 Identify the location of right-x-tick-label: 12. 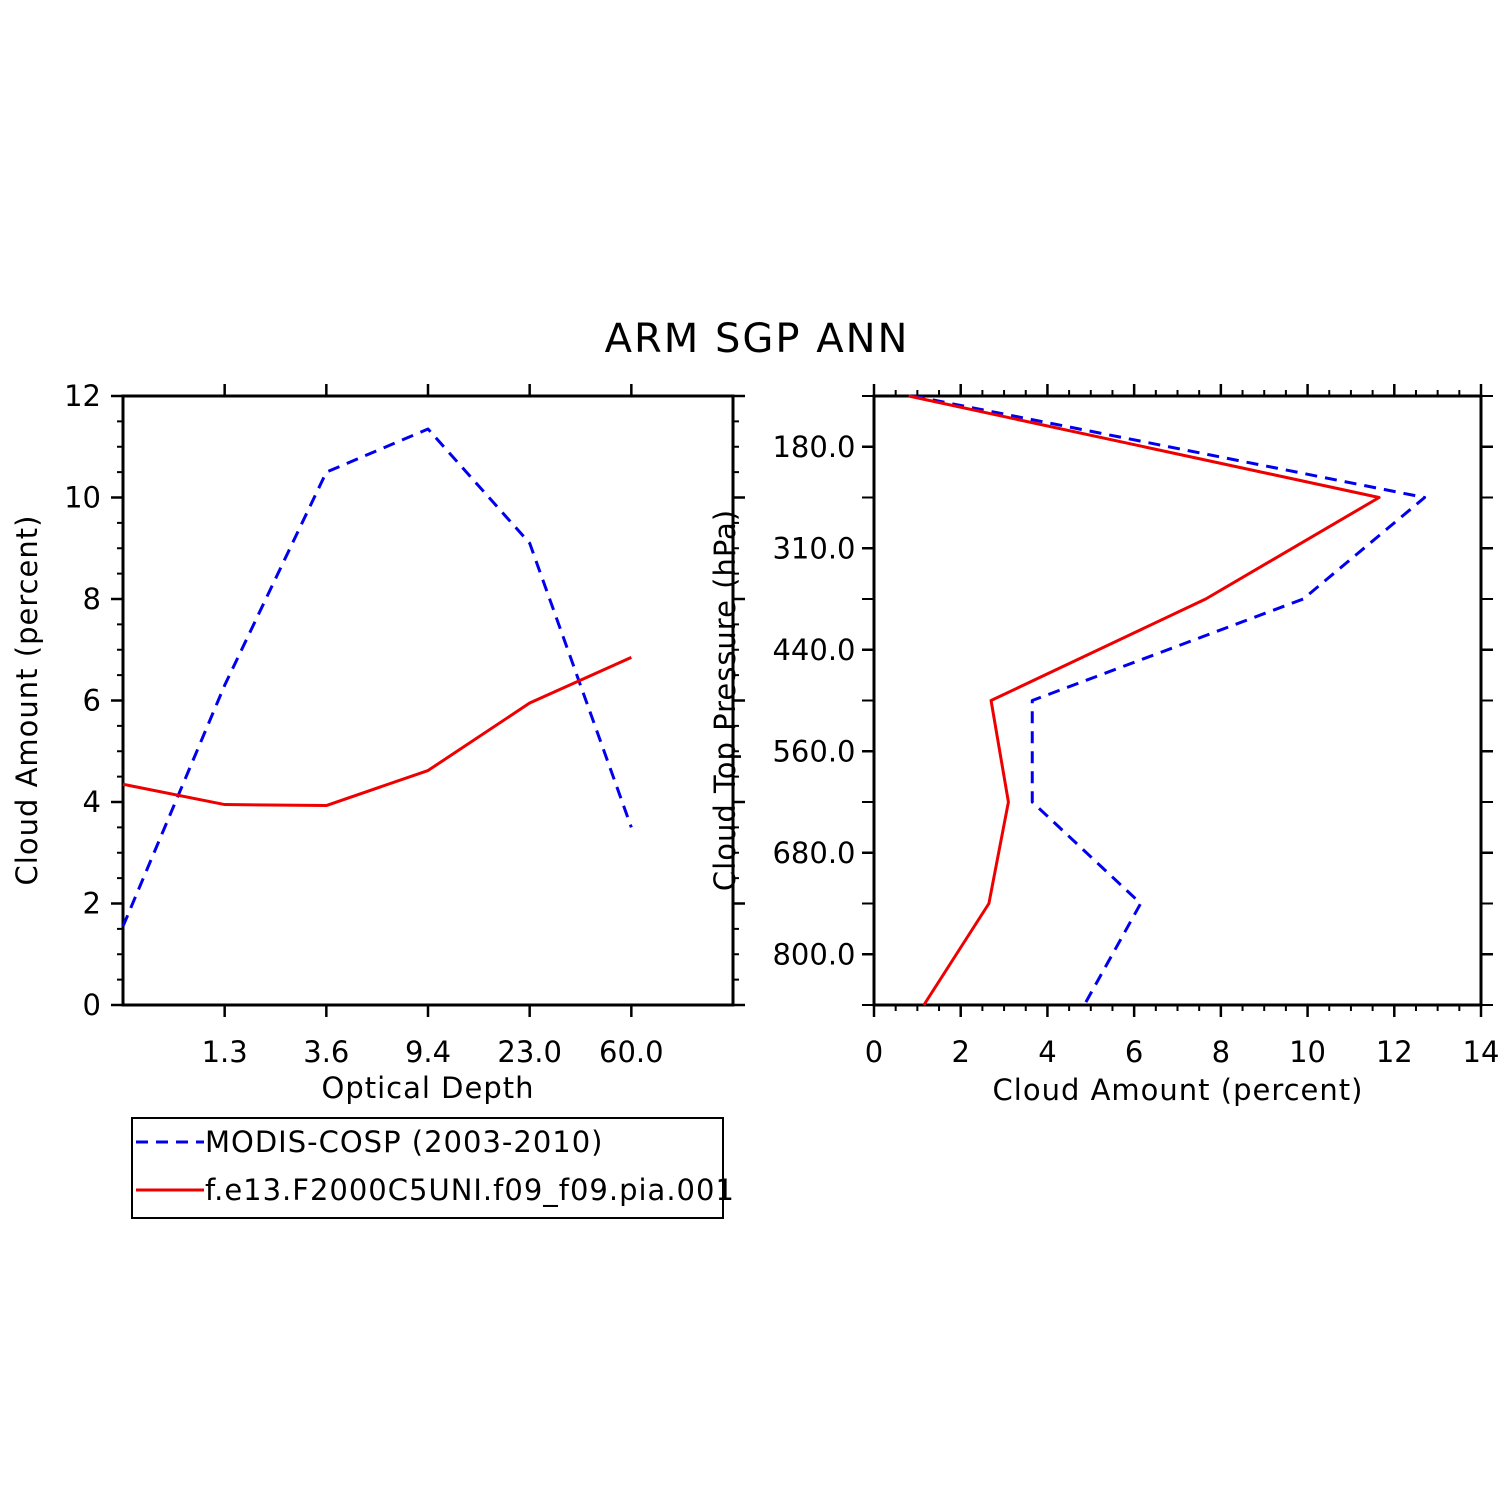
(1394, 1052).